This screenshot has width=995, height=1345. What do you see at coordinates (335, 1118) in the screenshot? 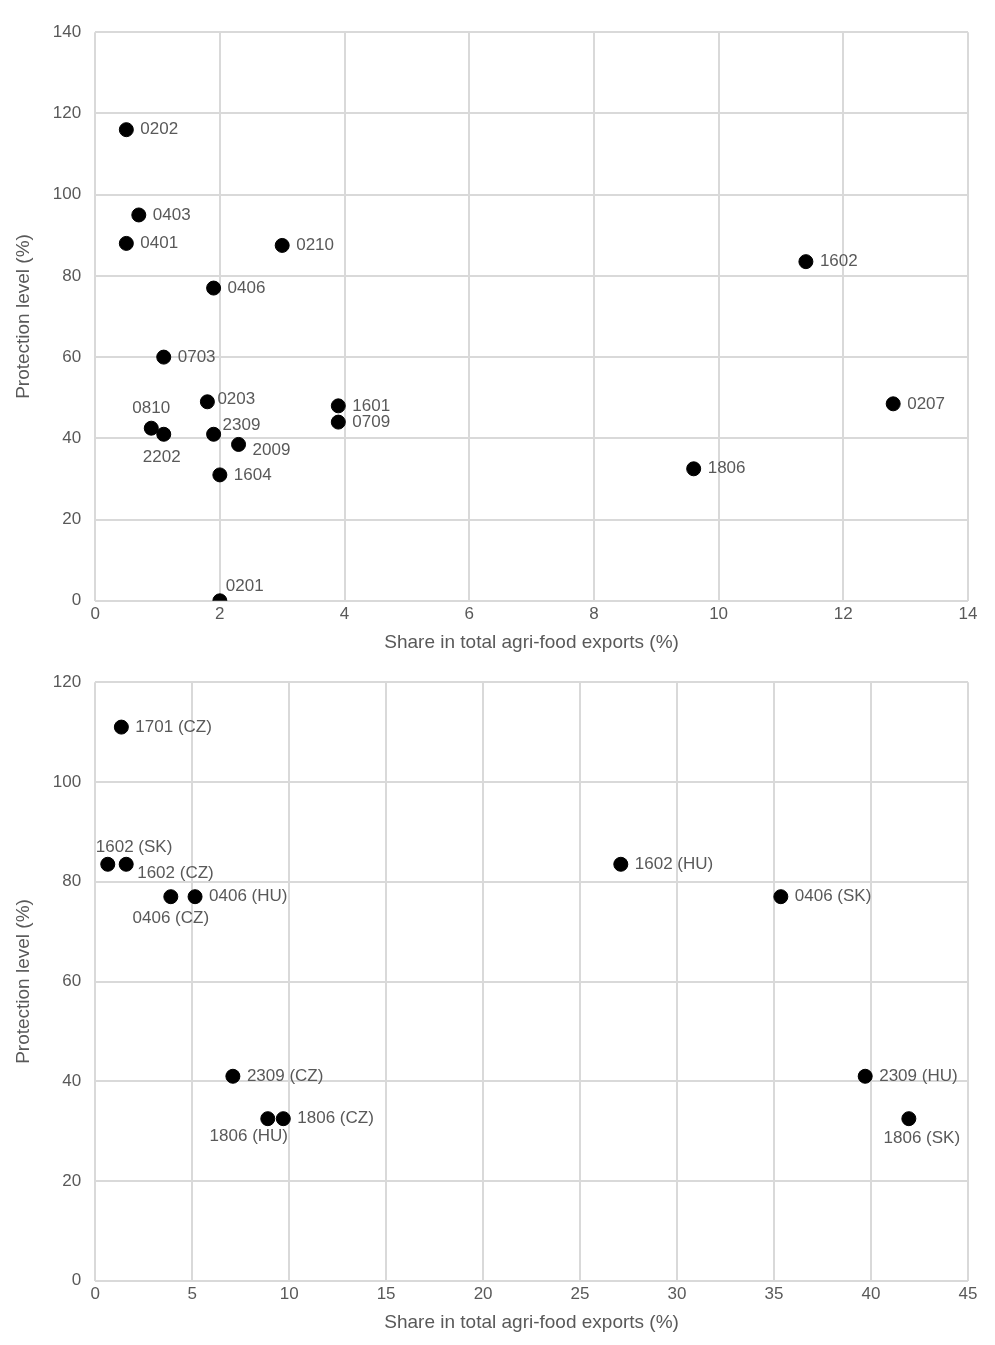
I see `annotation: 1806 (CZ)` at bounding box center [335, 1118].